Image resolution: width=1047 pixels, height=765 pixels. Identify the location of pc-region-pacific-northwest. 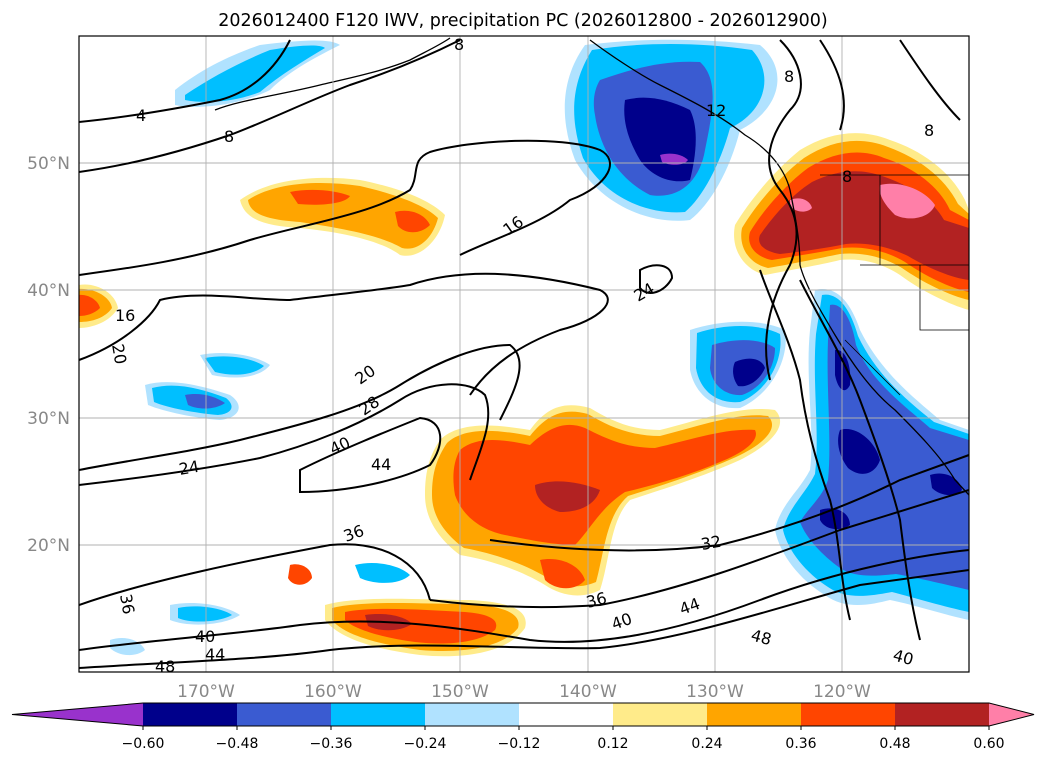
(851, 221).